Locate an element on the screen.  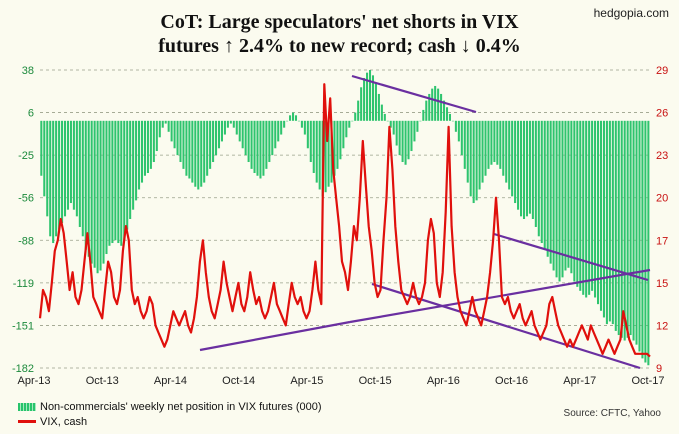
y-right-tick-label: 20 is located at coordinates (662, 199).